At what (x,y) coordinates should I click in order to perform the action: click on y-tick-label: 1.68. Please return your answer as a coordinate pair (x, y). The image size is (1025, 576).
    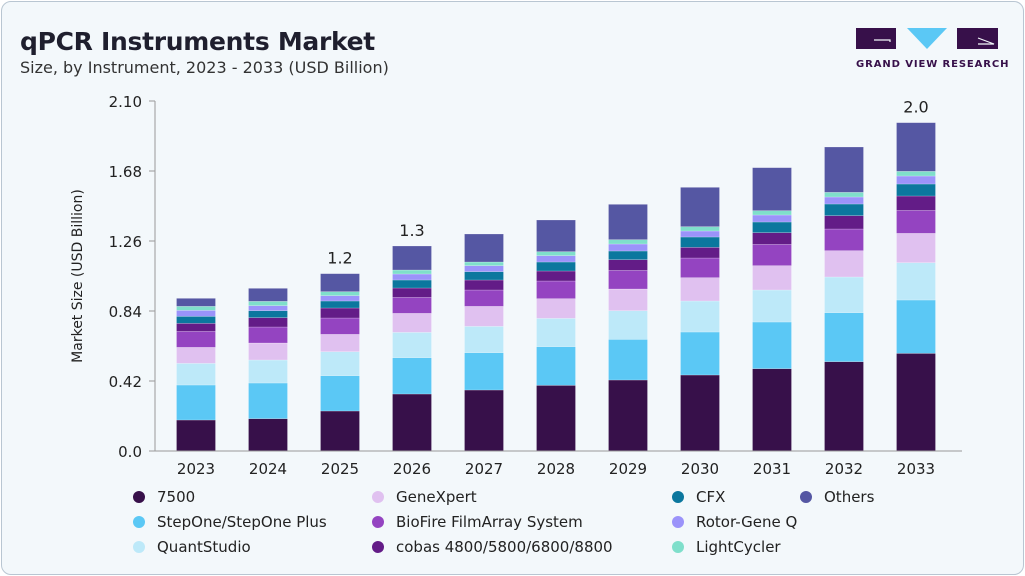
    Looking at the image, I should click on (125, 172).